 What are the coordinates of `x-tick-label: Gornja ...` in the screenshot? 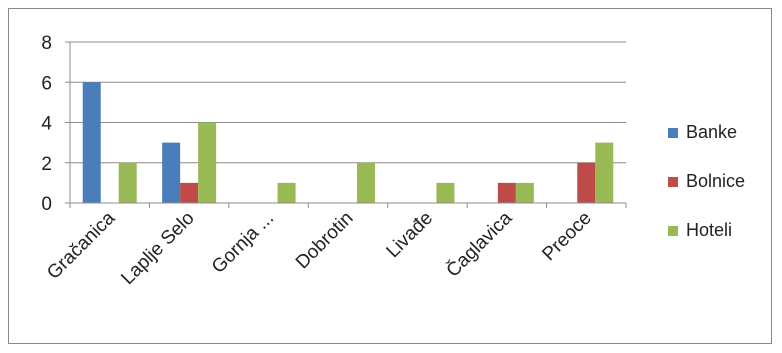 It's located at (243, 243).